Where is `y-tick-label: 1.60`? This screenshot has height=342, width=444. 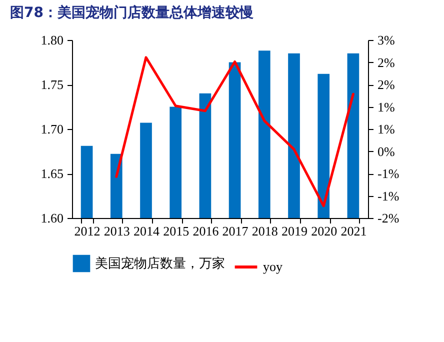
y-tick-label: 1.60 is located at coordinates (52, 218).